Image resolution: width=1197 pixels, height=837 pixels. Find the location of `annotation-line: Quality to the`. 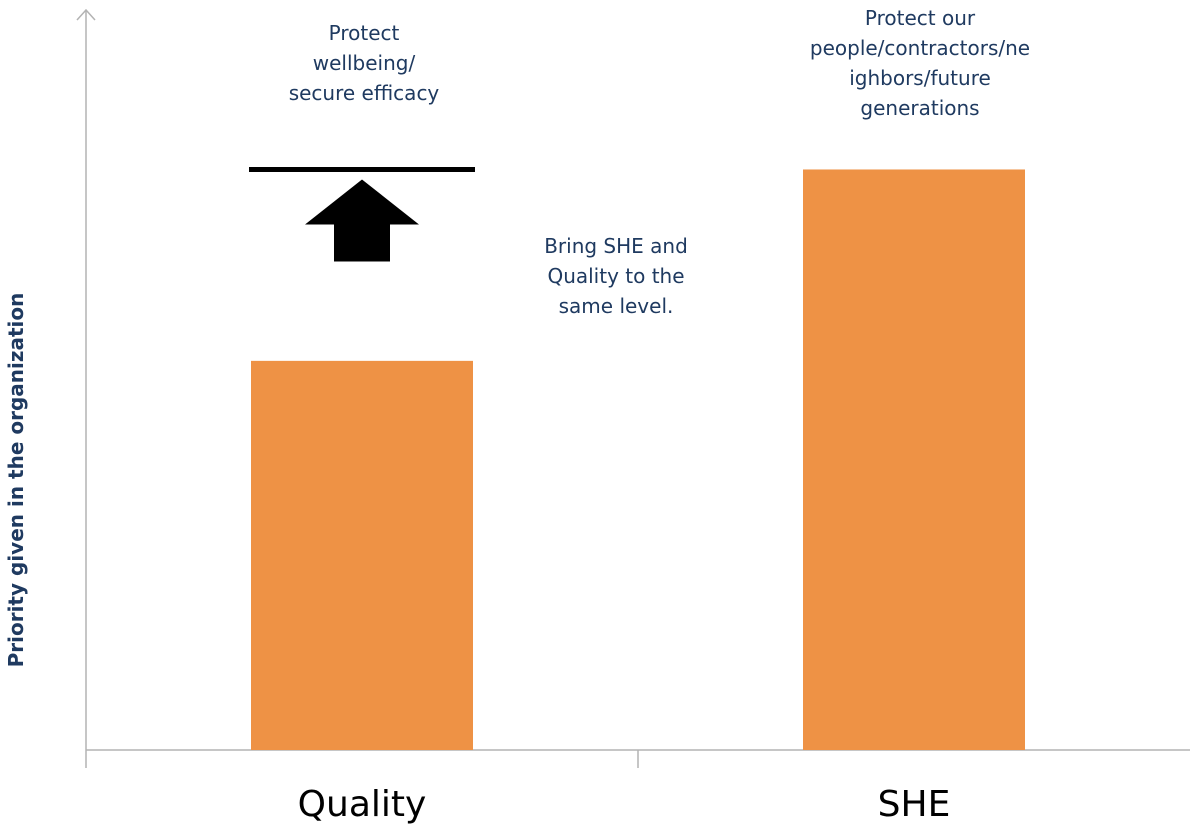

annotation-line: Quality to the is located at coordinates (616, 276).